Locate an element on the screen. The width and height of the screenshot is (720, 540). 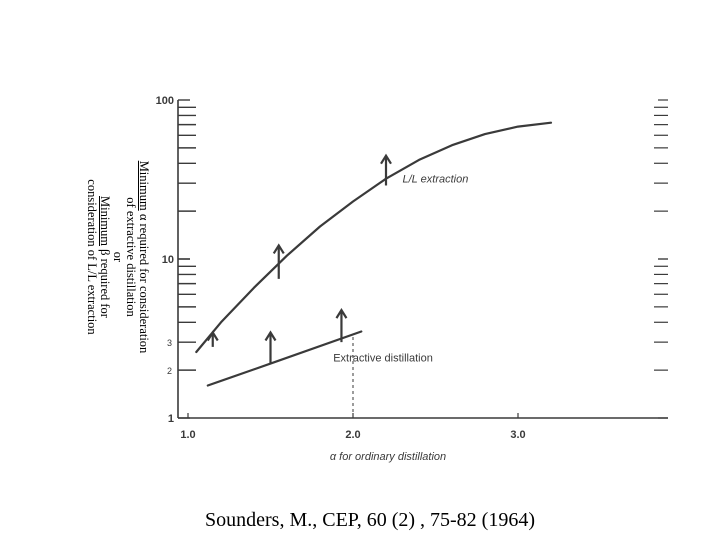
caption-line-3: or is located at coordinates (118, 257).